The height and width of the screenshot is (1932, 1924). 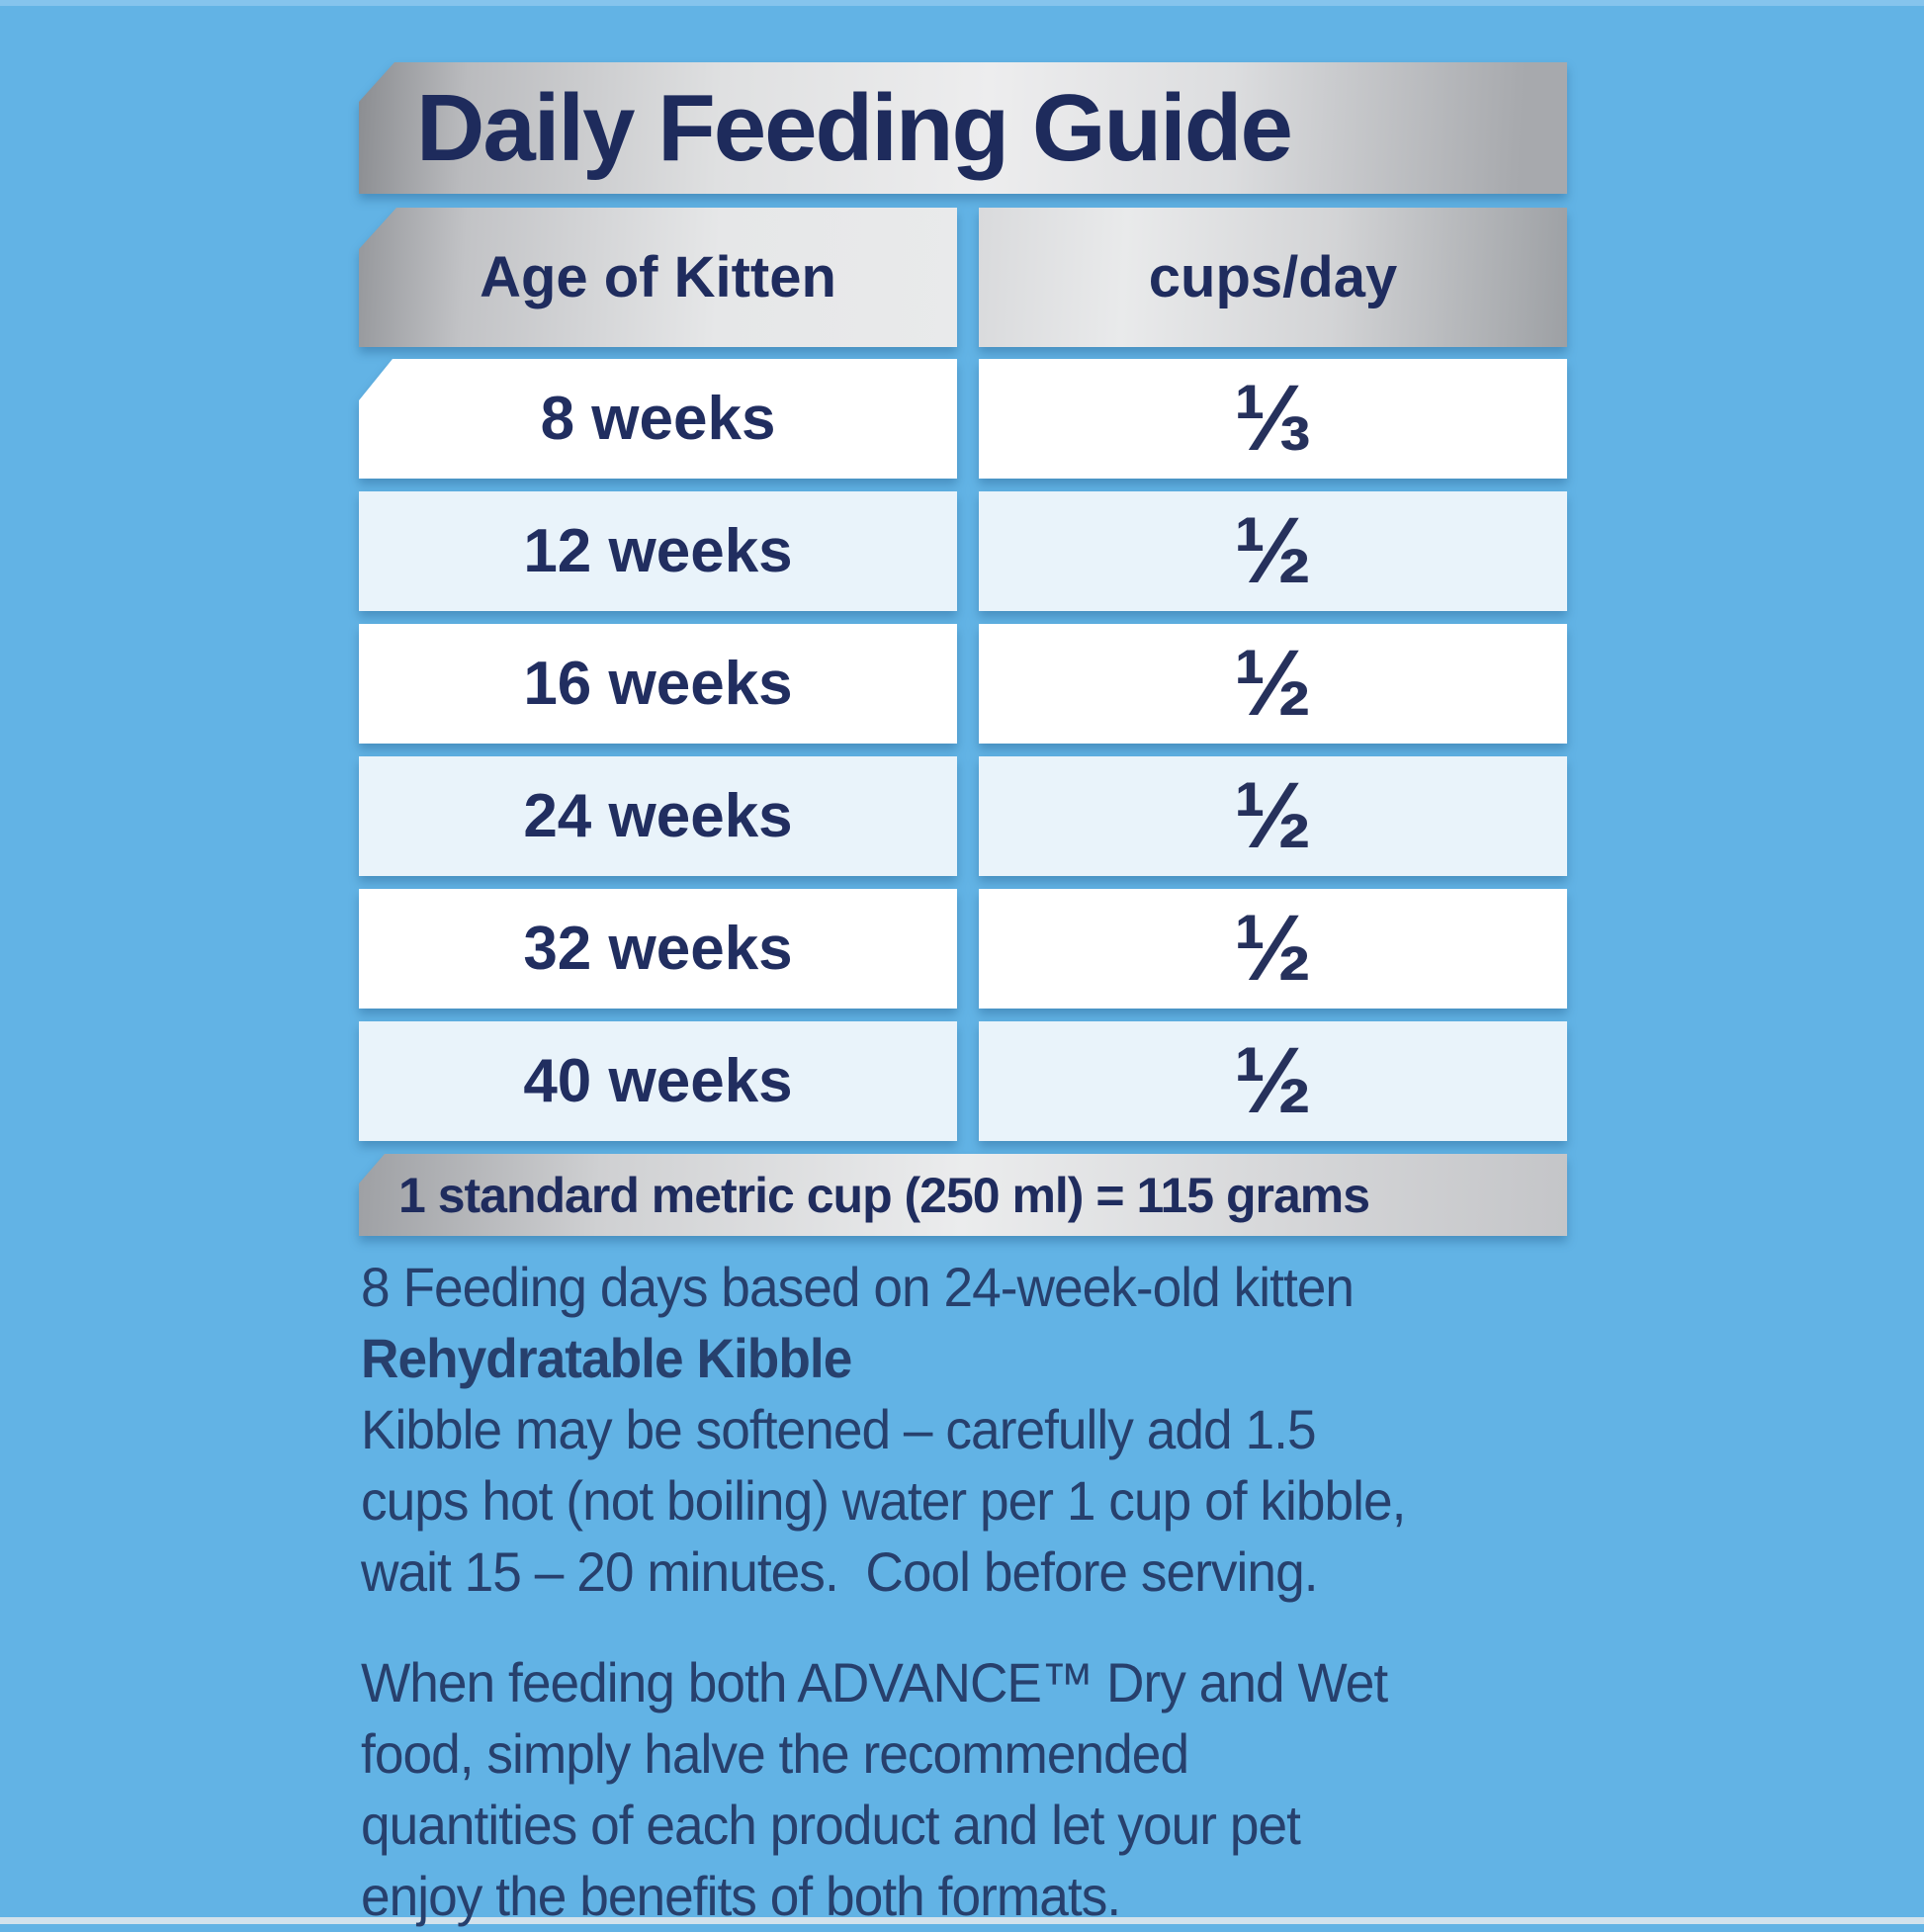 I want to click on note-line-rehydratable-kibble: Rehydratable Kibble, so click(x=606, y=1358).